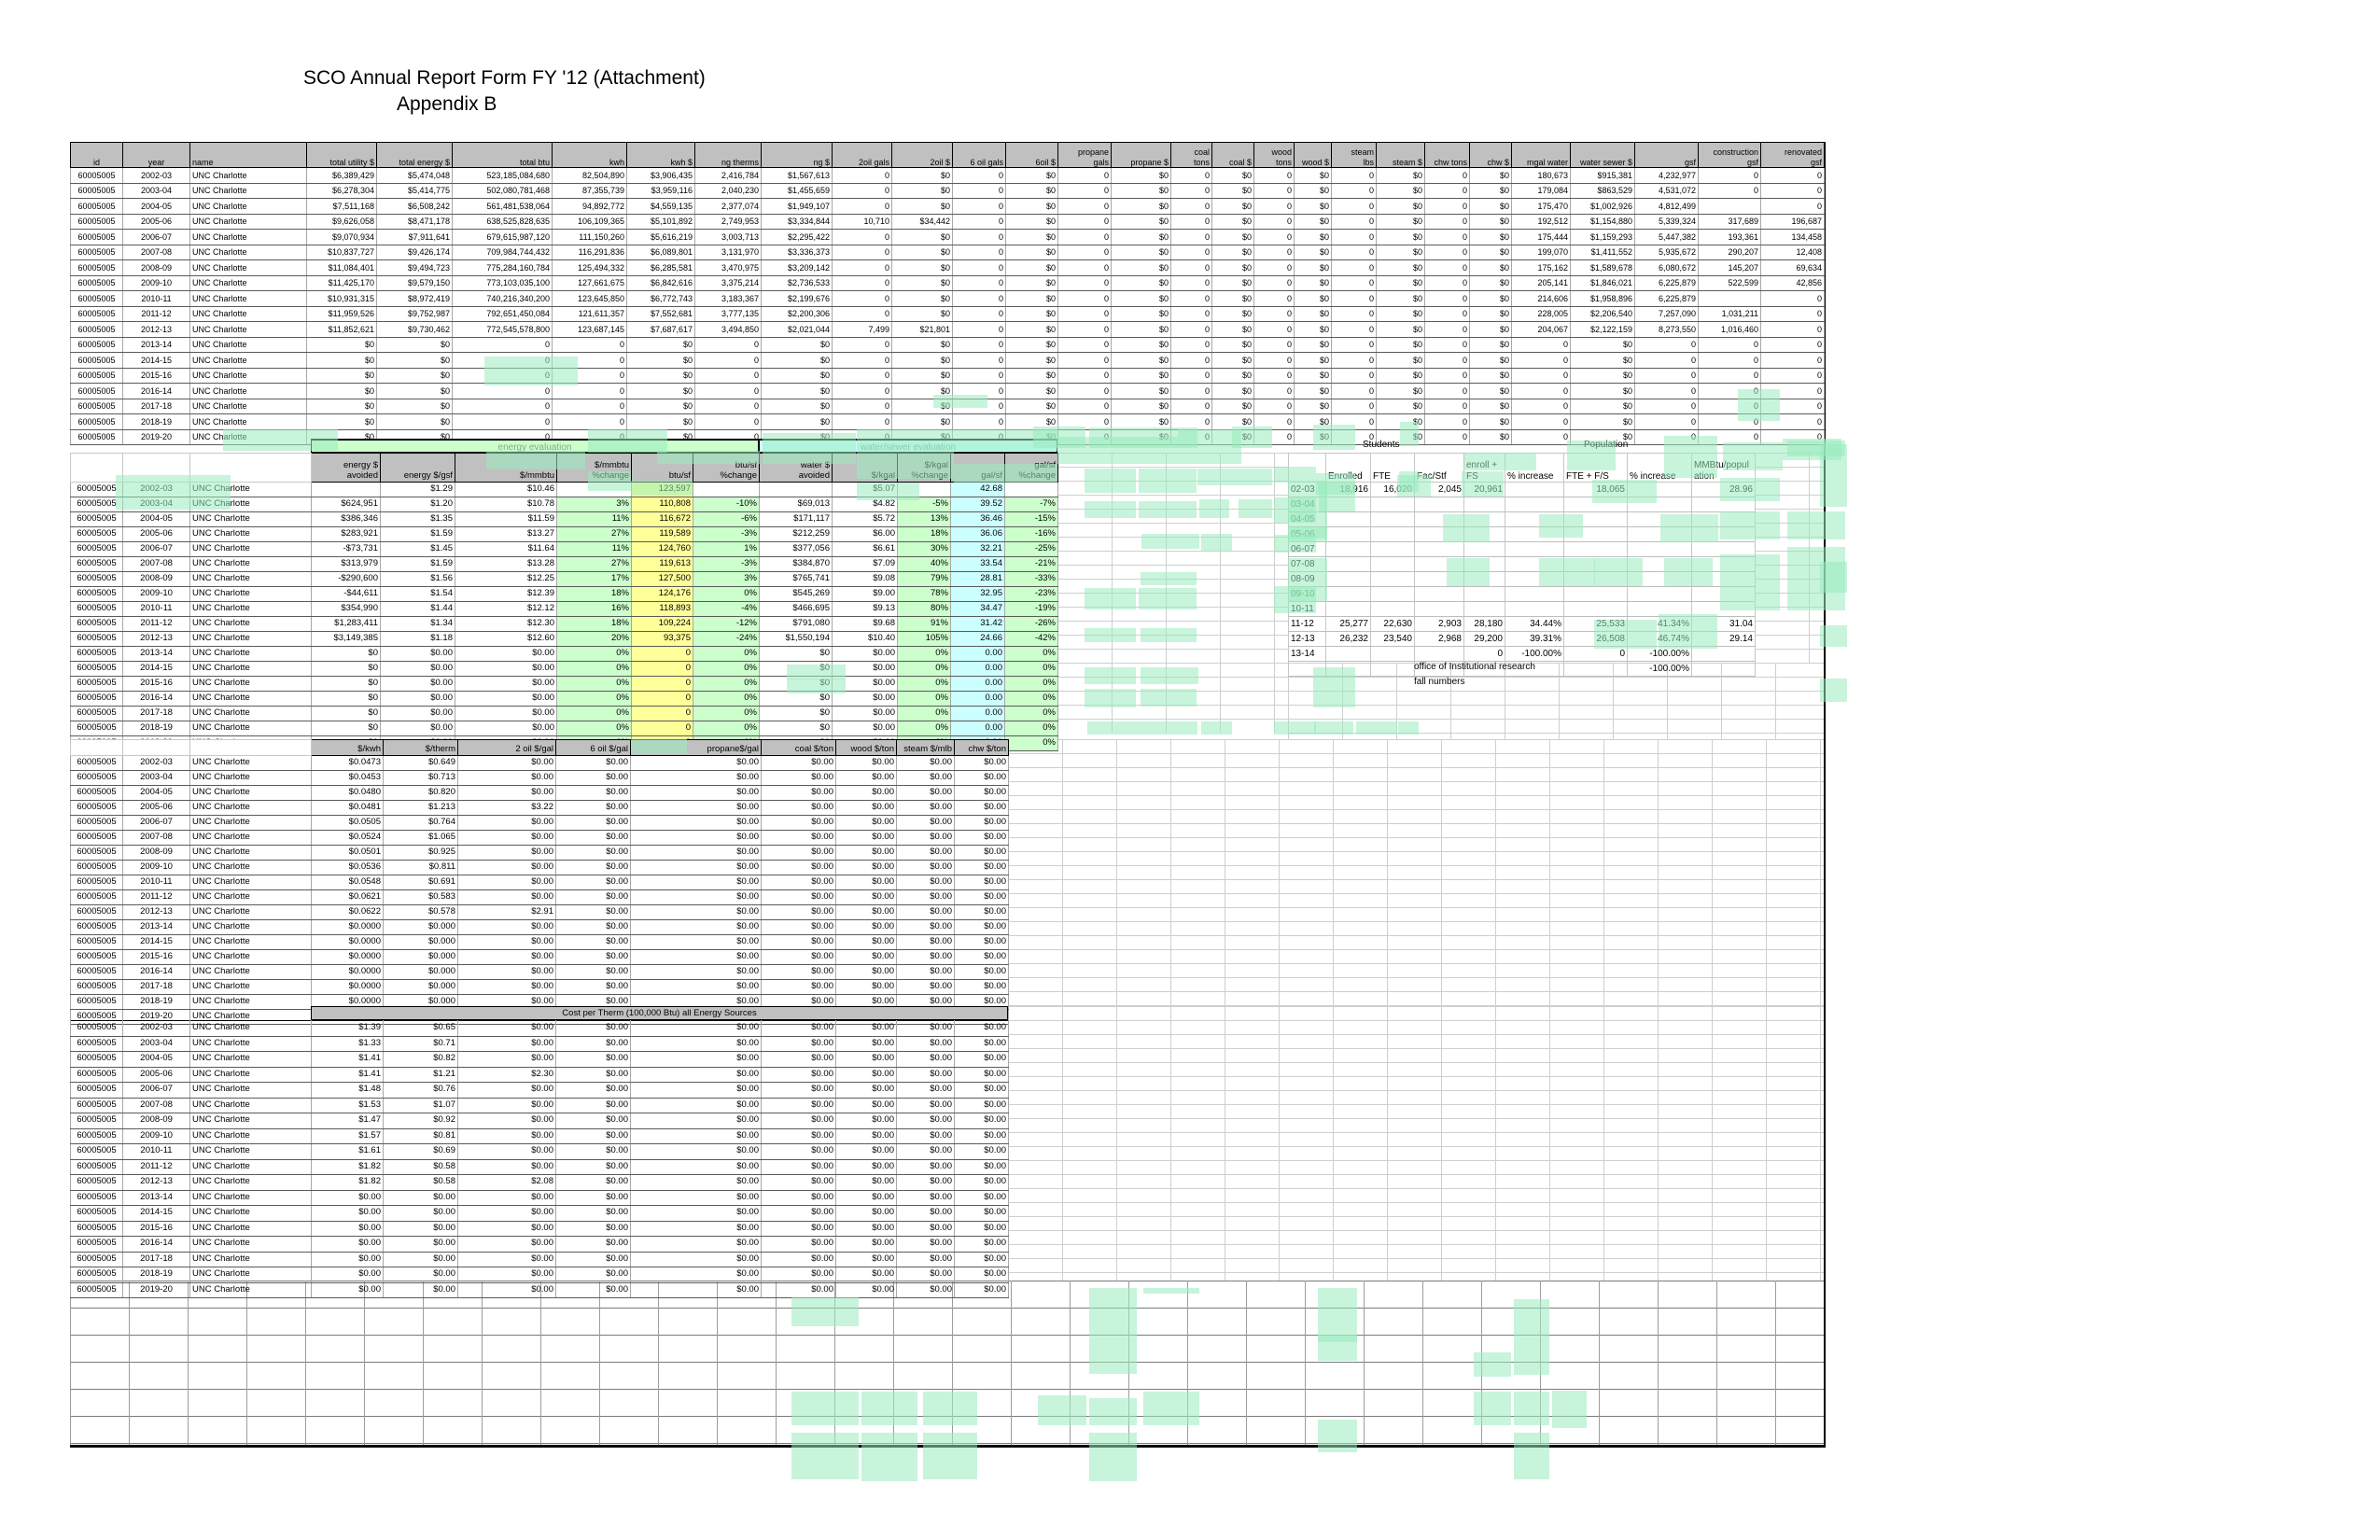  What do you see at coordinates (589, 252) in the screenshot?
I see `cell: 116,291,836` at bounding box center [589, 252].